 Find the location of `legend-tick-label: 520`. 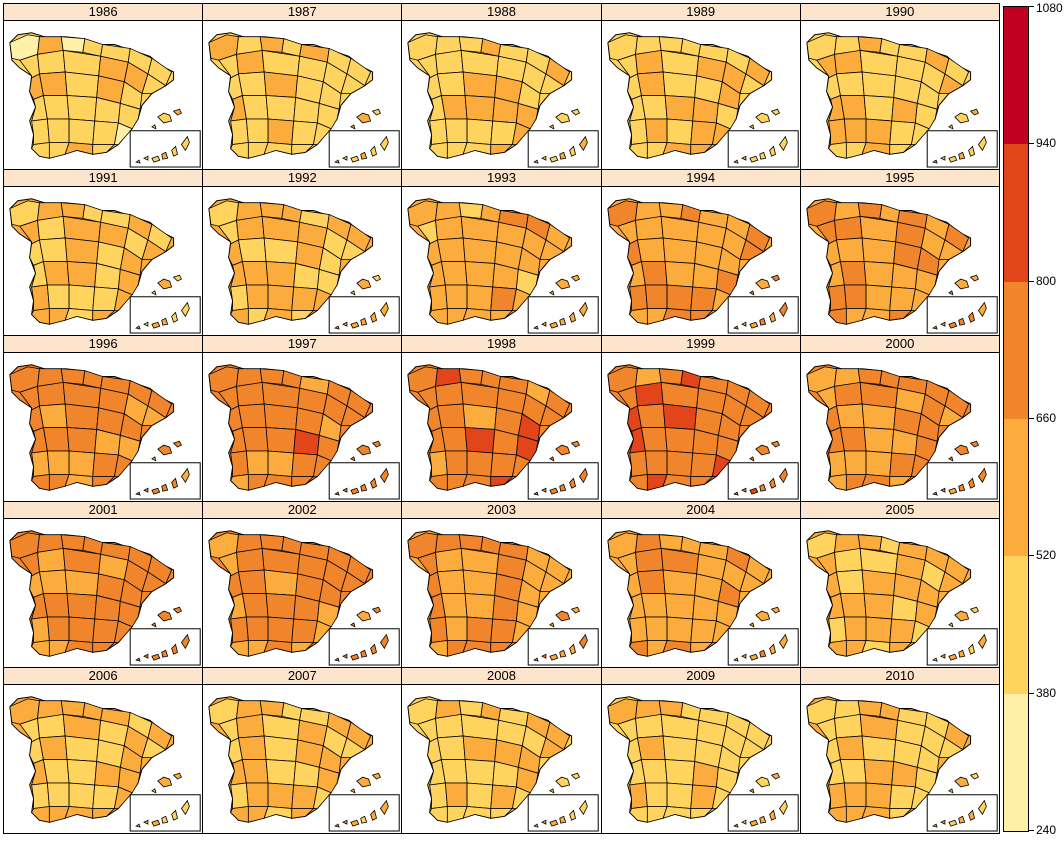

legend-tick-label: 520 is located at coordinates (1046, 555).